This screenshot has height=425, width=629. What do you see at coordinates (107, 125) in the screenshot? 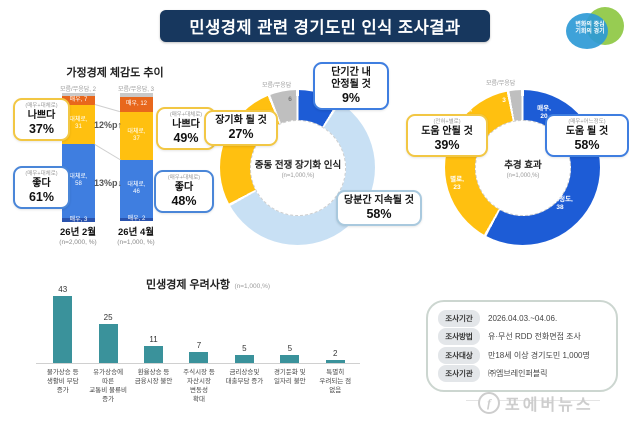
I see `change-up-label: 12%p↑` at bounding box center [107, 125].